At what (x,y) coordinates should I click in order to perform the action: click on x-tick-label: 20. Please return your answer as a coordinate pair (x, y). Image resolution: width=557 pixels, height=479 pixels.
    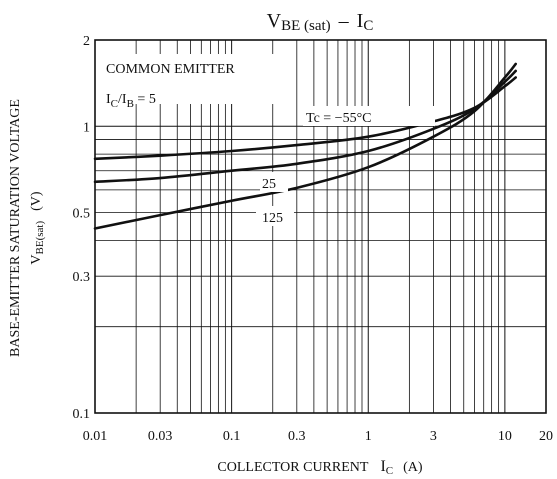
    Looking at the image, I should click on (546, 436).